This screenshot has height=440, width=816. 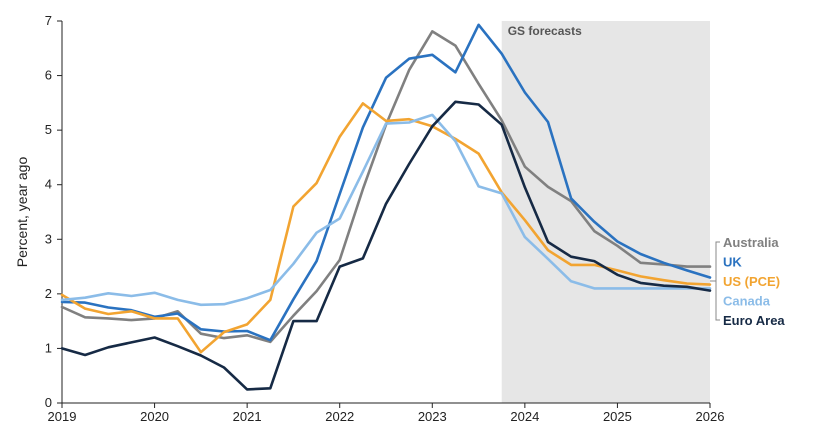 I want to click on x-tick-label: 2019, so click(x=62, y=416).